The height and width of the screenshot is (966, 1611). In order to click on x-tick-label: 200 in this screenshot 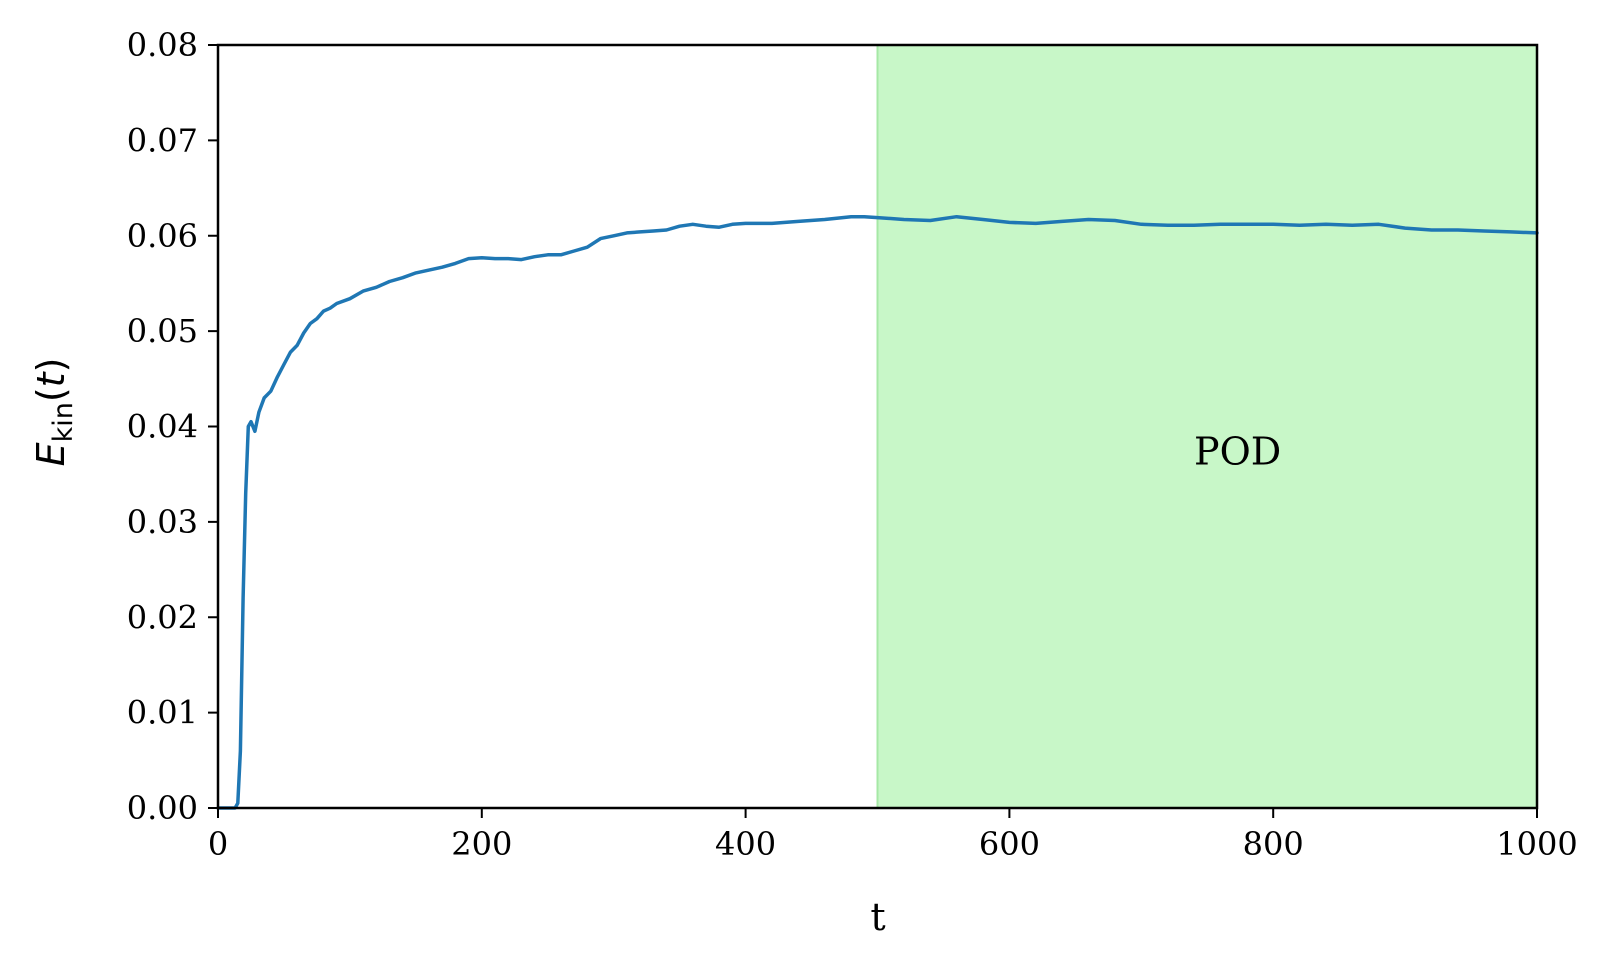, I will do `click(481, 844)`.